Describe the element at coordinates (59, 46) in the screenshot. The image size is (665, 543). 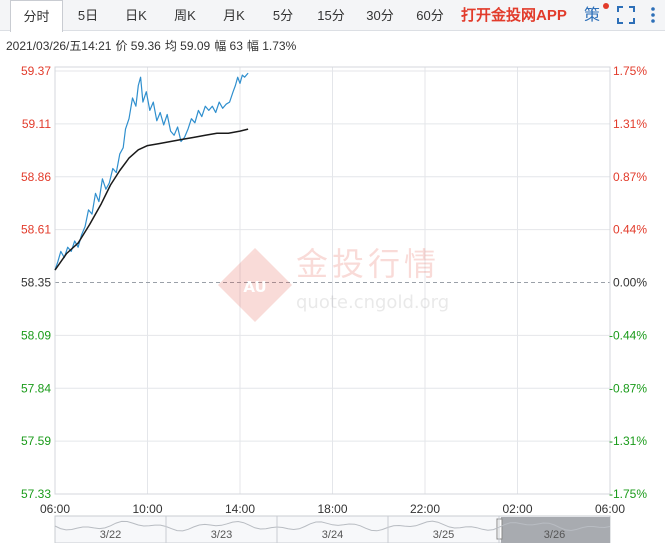
I see `quote-datetime: 2021/03/26/五14:21` at that location.